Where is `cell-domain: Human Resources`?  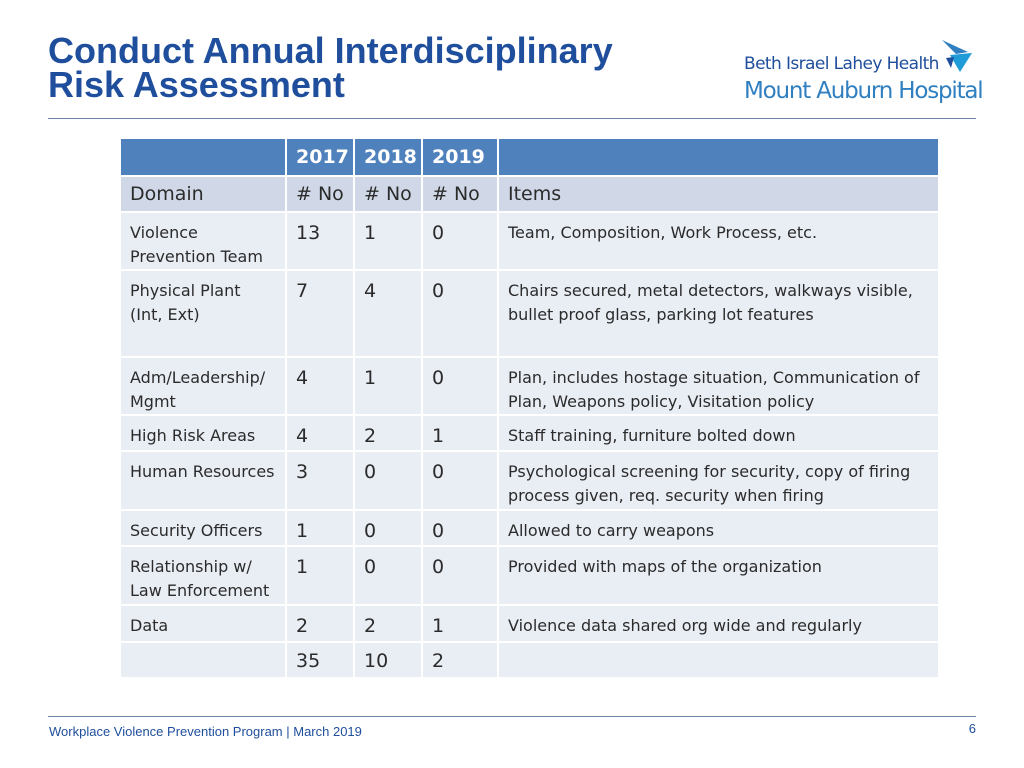 cell-domain: Human Resources is located at coordinates (204, 481).